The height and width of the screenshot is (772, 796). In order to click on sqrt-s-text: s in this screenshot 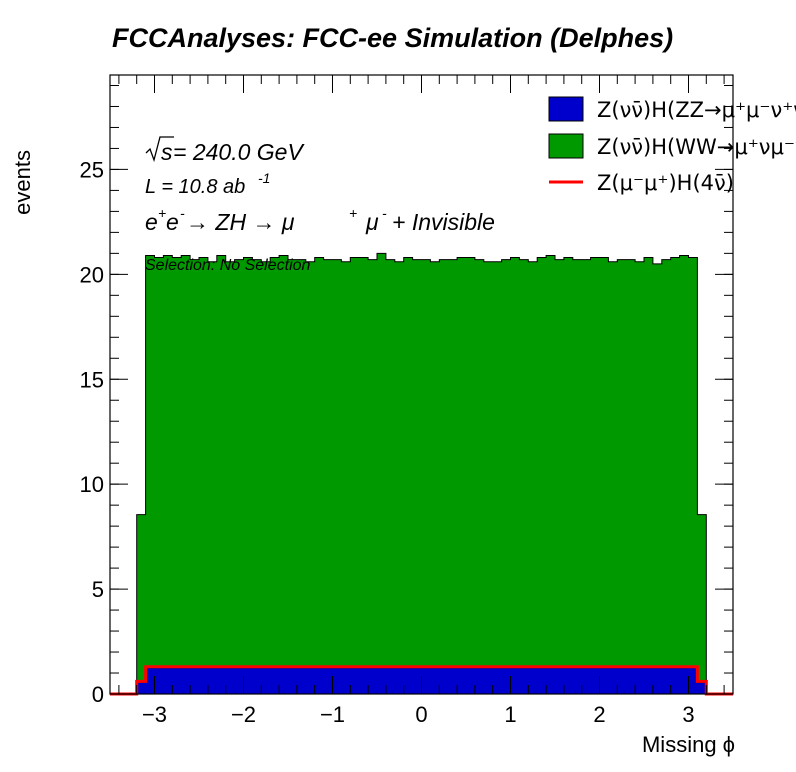, I will do `click(167, 152)`.